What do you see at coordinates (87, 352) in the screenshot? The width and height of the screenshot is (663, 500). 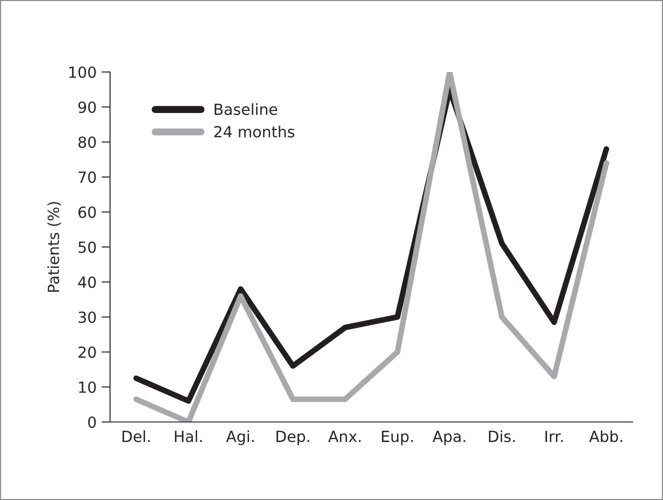 I see `y-tick-label: 20` at bounding box center [87, 352].